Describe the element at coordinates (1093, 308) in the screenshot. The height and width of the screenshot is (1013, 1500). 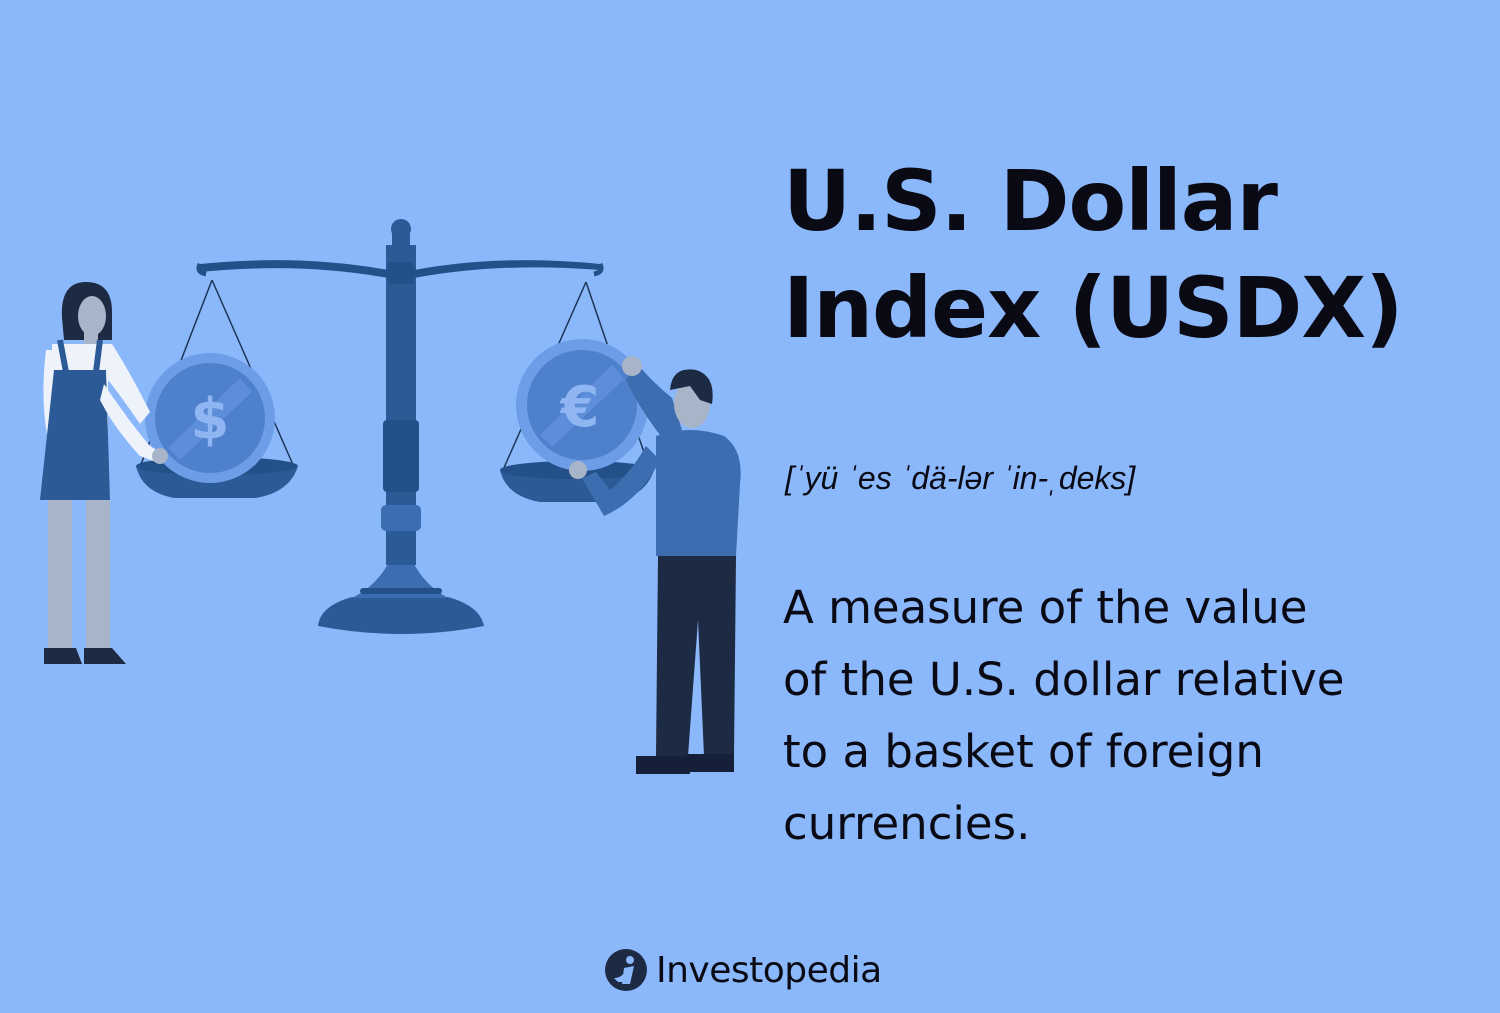
I see `title-line: Index (USDX)` at that location.